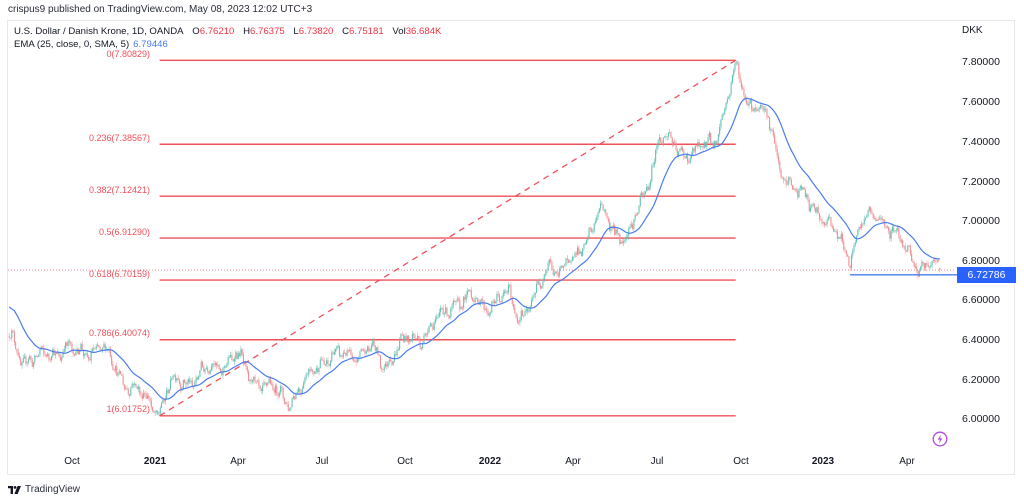 The image size is (1024, 502). What do you see at coordinates (72, 44) in the screenshot?
I see `ema-label: EMA (25, close, 0, SMA, 5)` at bounding box center [72, 44].